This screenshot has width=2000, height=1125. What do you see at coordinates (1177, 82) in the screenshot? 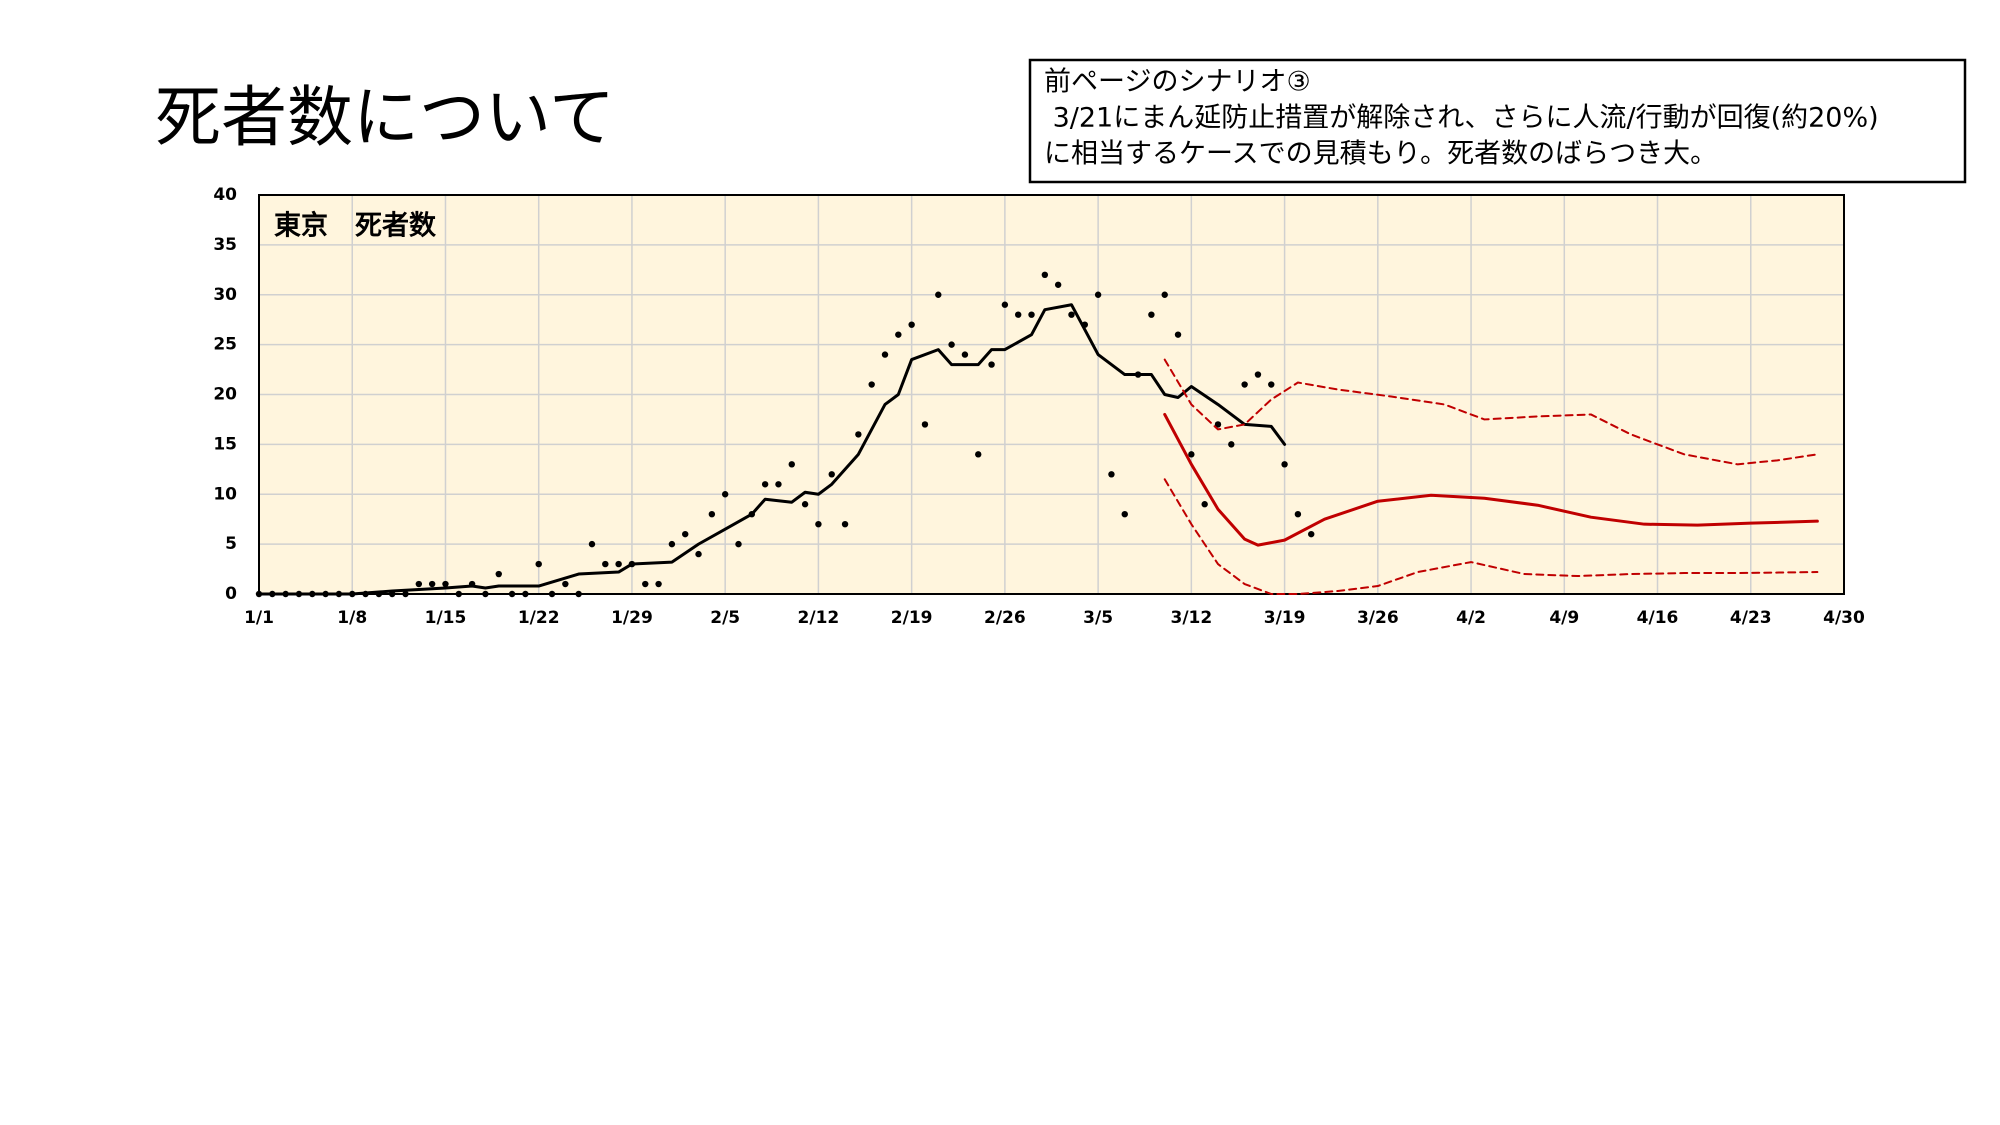
I see `note-line: 前ページのシナリオ③` at bounding box center [1177, 82].